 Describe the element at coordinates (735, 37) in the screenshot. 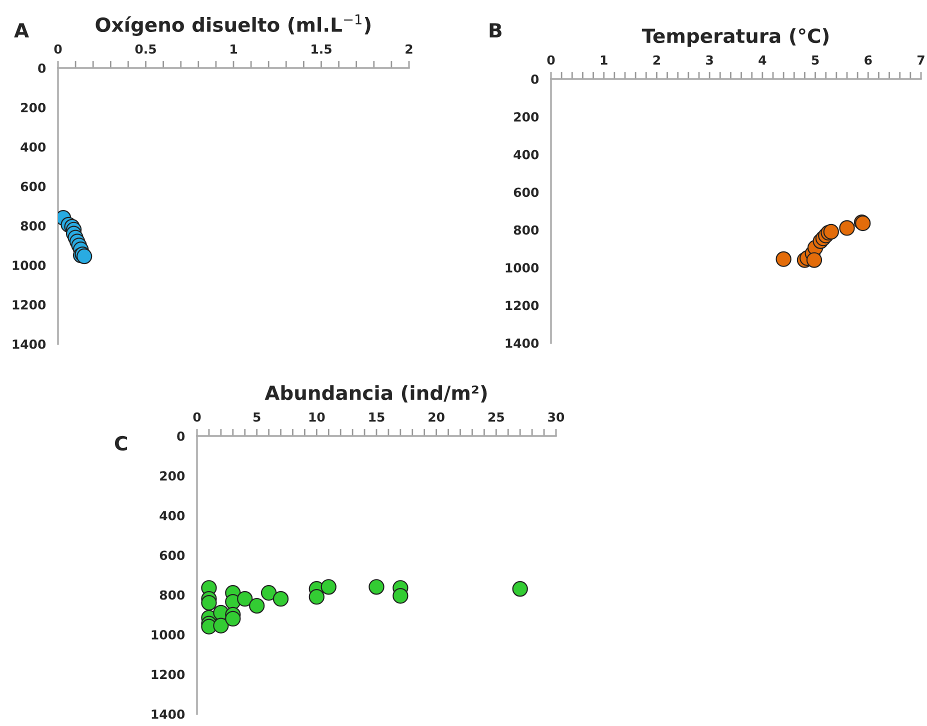

I see `chart-title: Temperatura (°C)` at that location.